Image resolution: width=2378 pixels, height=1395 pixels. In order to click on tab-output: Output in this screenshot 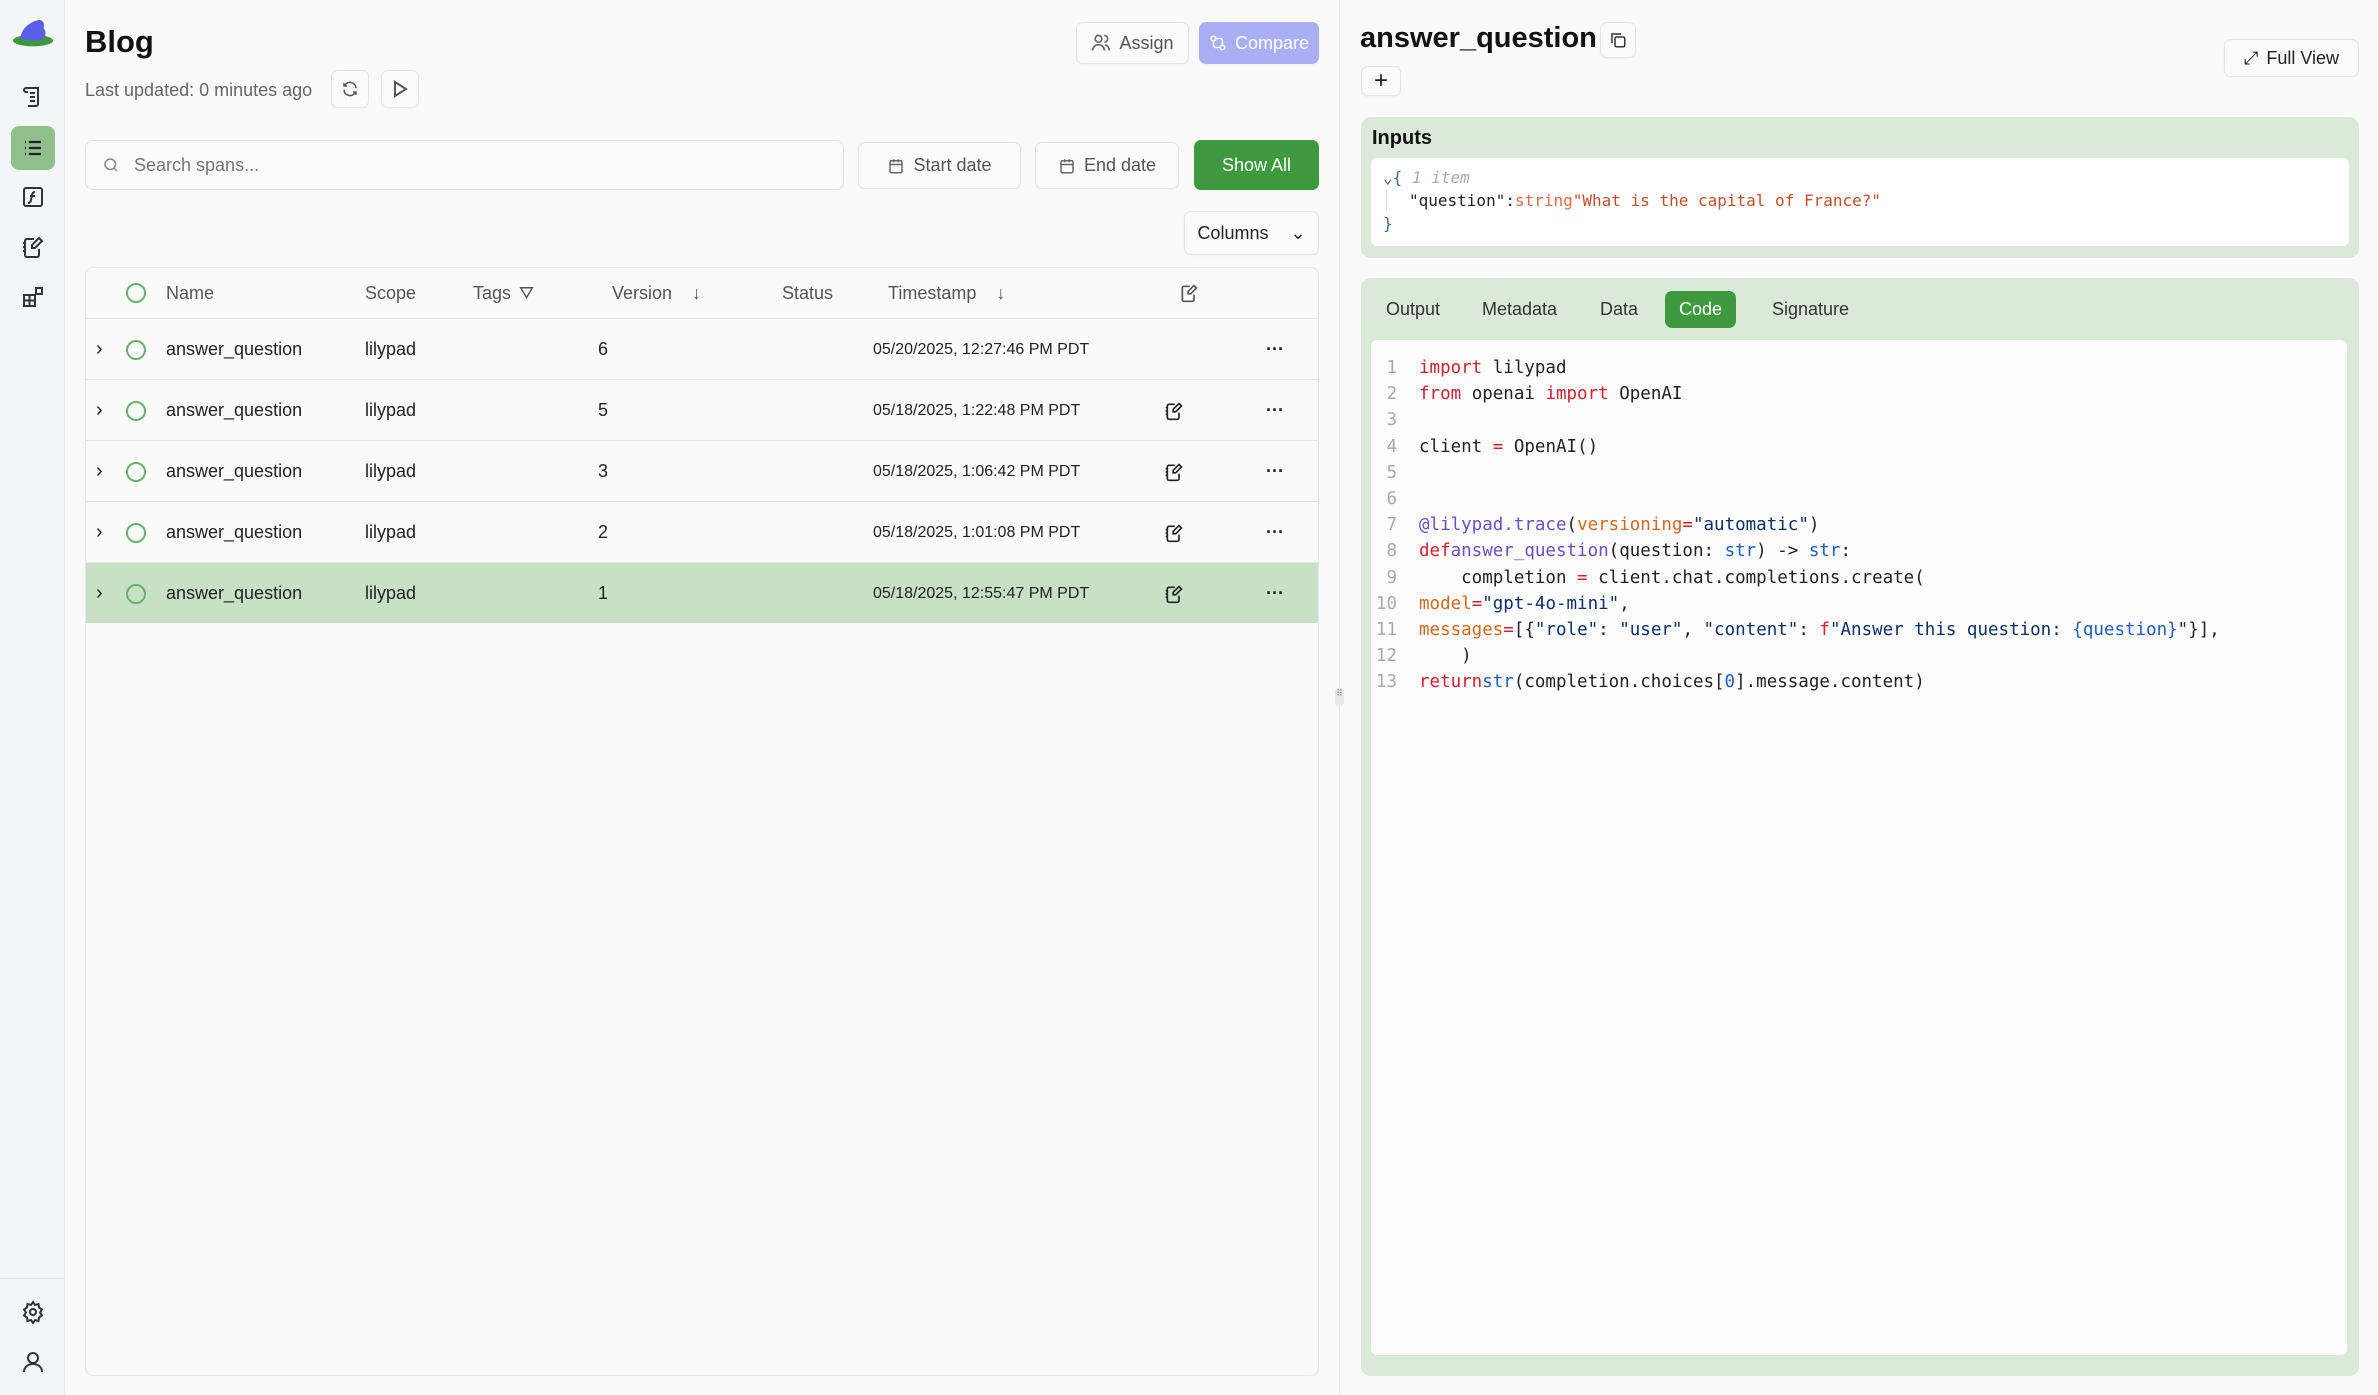, I will do `click(1413, 309)`.